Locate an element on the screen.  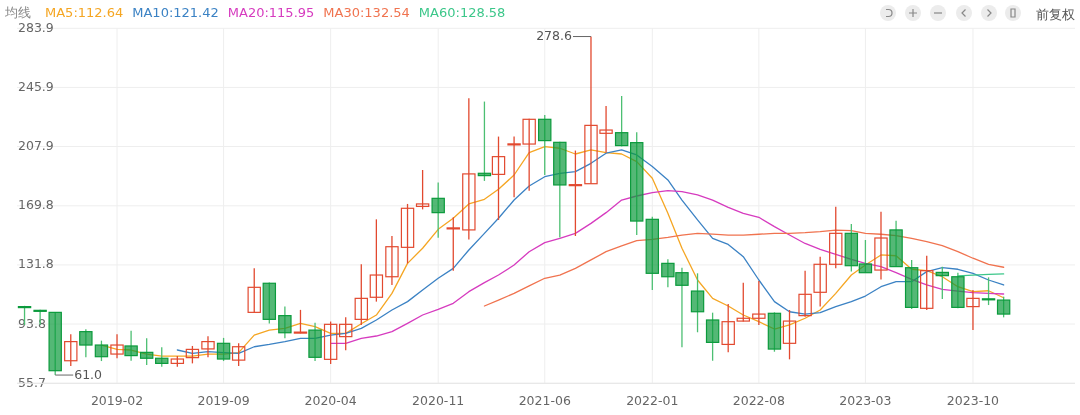
x-tick-label: 2021-06 is located at coordinates (544, 400).